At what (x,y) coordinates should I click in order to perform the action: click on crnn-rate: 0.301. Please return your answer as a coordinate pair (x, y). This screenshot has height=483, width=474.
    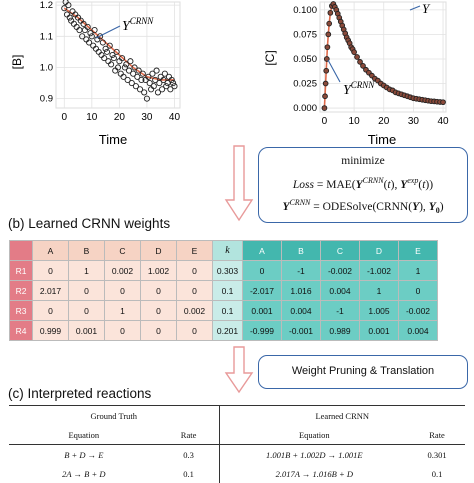
    Looking at the image, I should click on (437, 454).